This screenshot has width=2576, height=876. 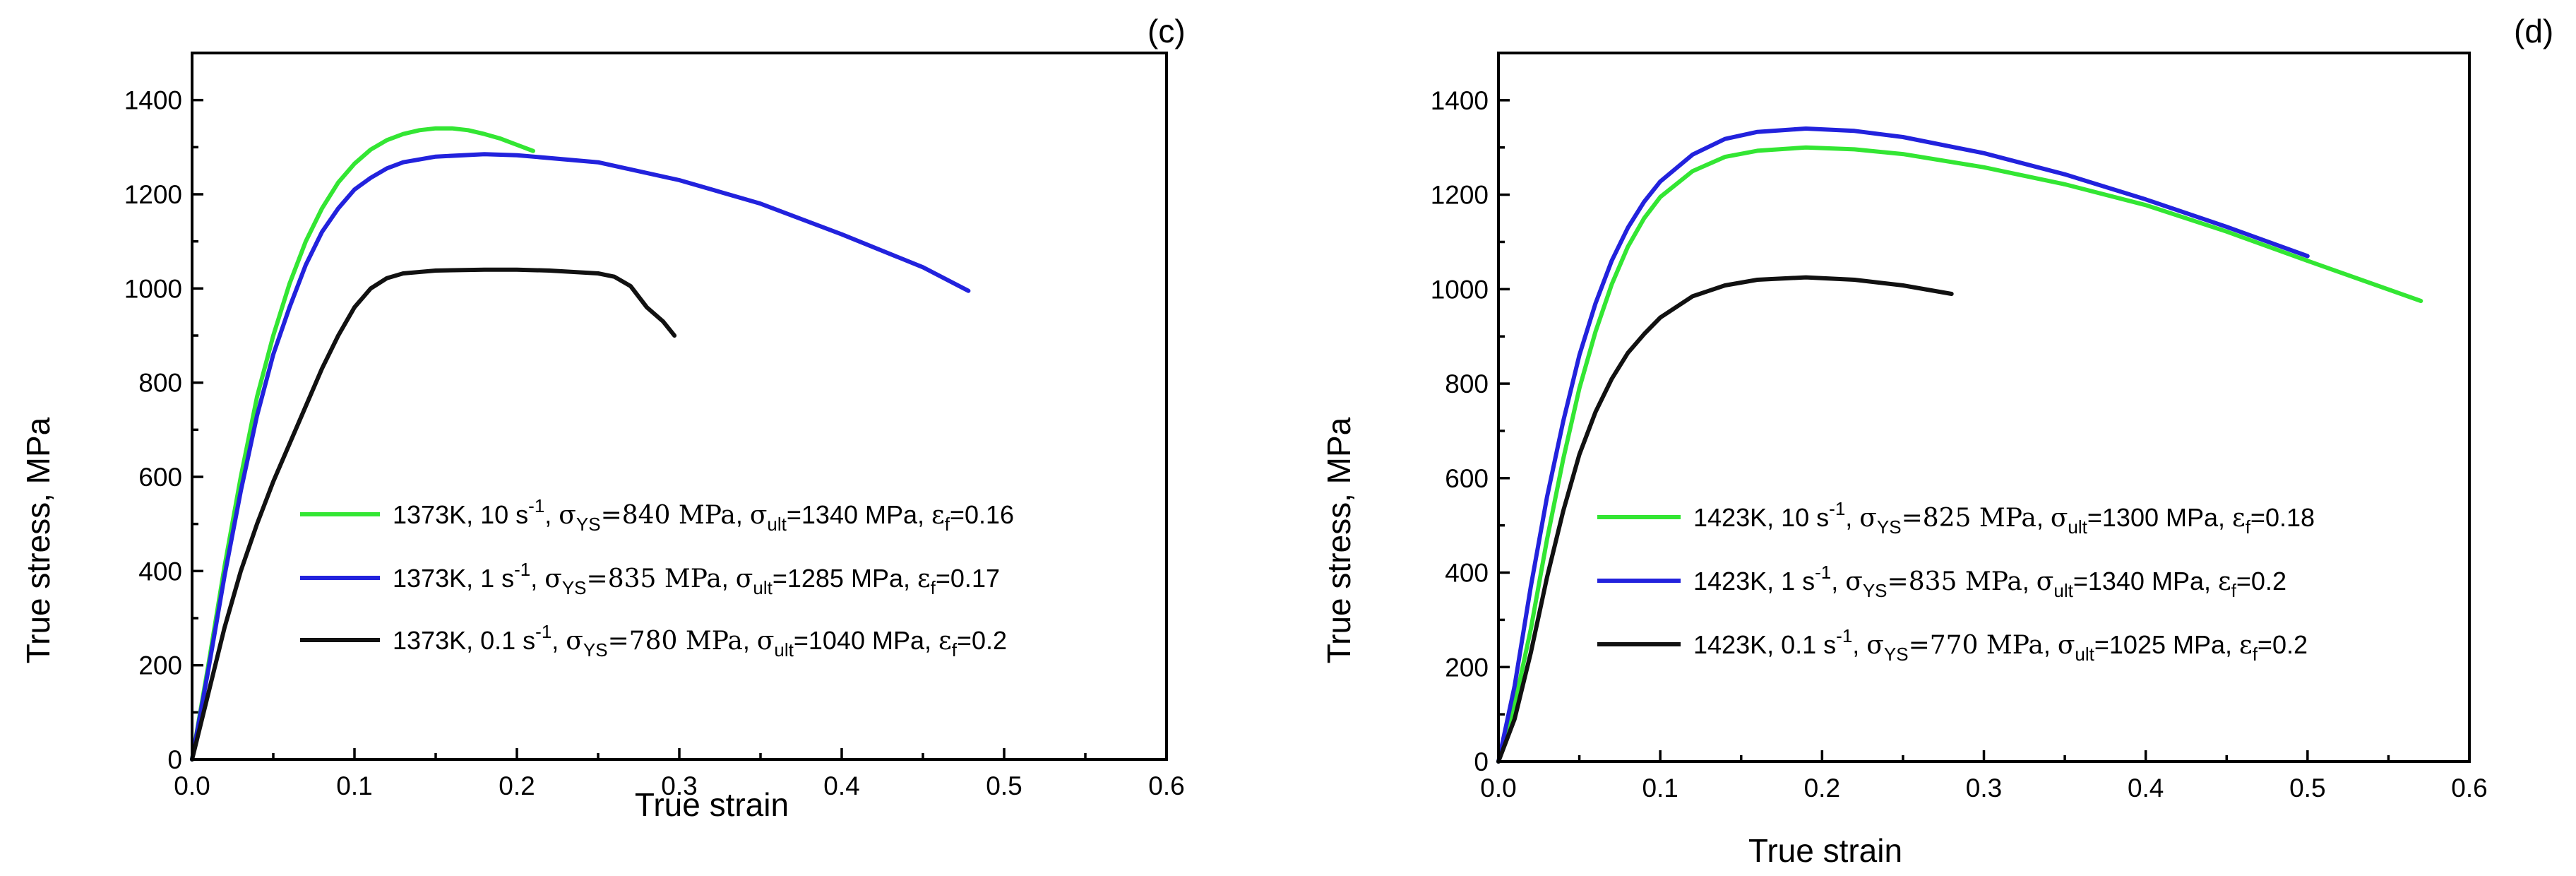 I want to click on legend-ult: =1025 MPa, so click(x=2160, y=644).